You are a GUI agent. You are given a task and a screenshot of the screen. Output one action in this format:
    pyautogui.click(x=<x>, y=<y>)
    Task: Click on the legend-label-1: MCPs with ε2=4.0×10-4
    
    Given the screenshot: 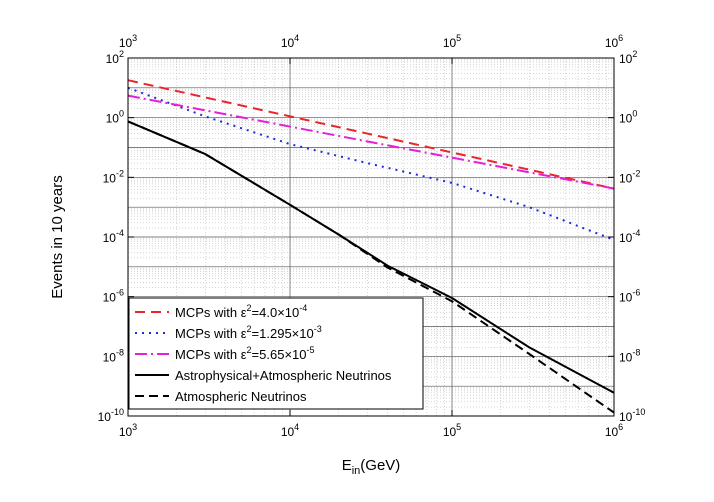 What is the action you would take?
    pyautogui.click(x=241, y=311)
    